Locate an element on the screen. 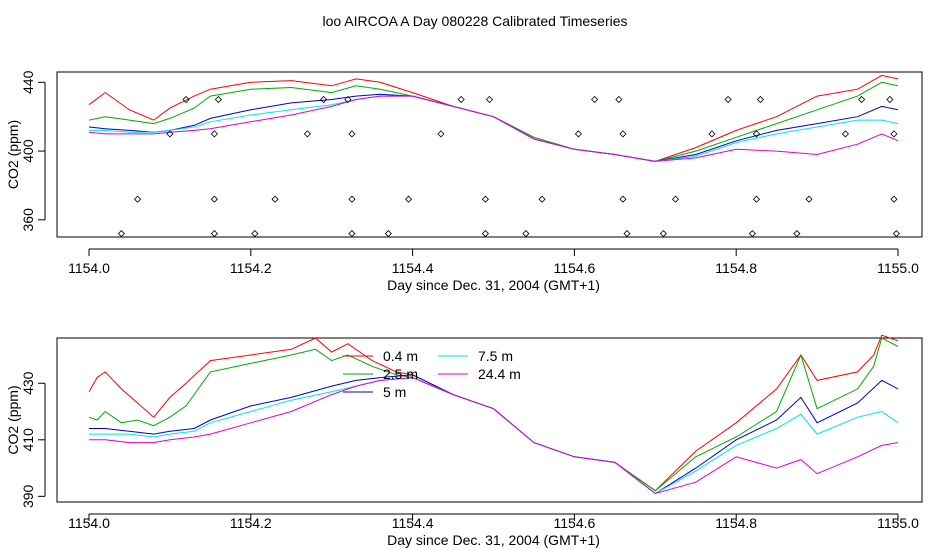 The width and height of the screenshot is (950, 550). series-line-dd00dd is located at coordinates (493, 128).